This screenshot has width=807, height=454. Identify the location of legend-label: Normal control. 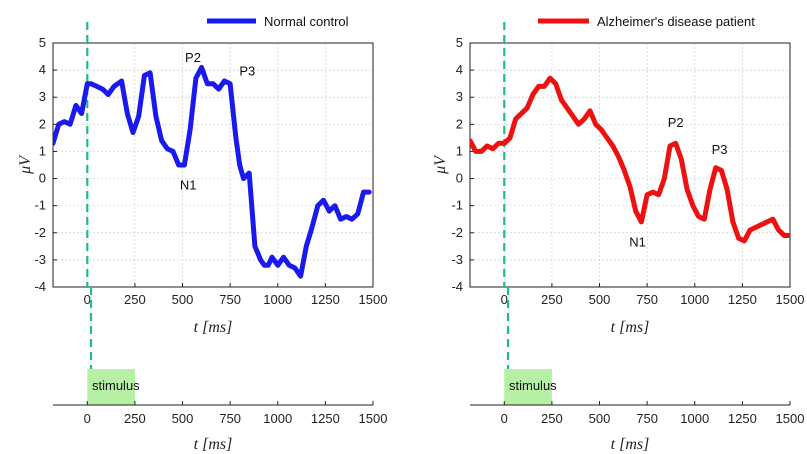
(306, 21).